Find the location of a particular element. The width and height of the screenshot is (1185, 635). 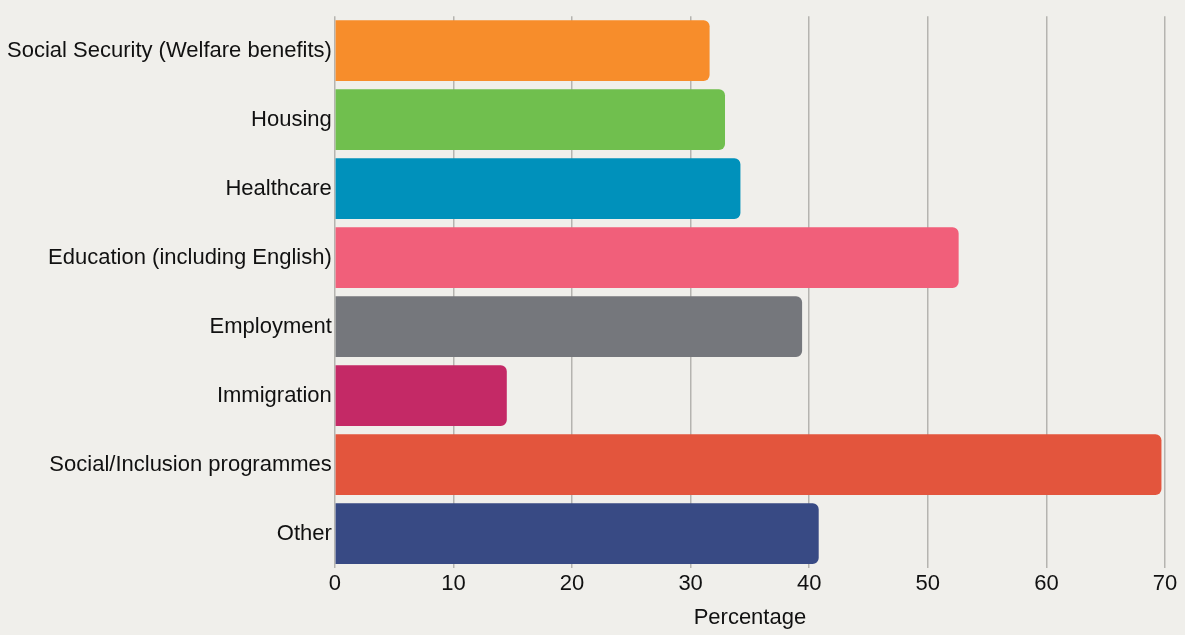

x-tick-label: 40 is located at coordinates (809, 583).